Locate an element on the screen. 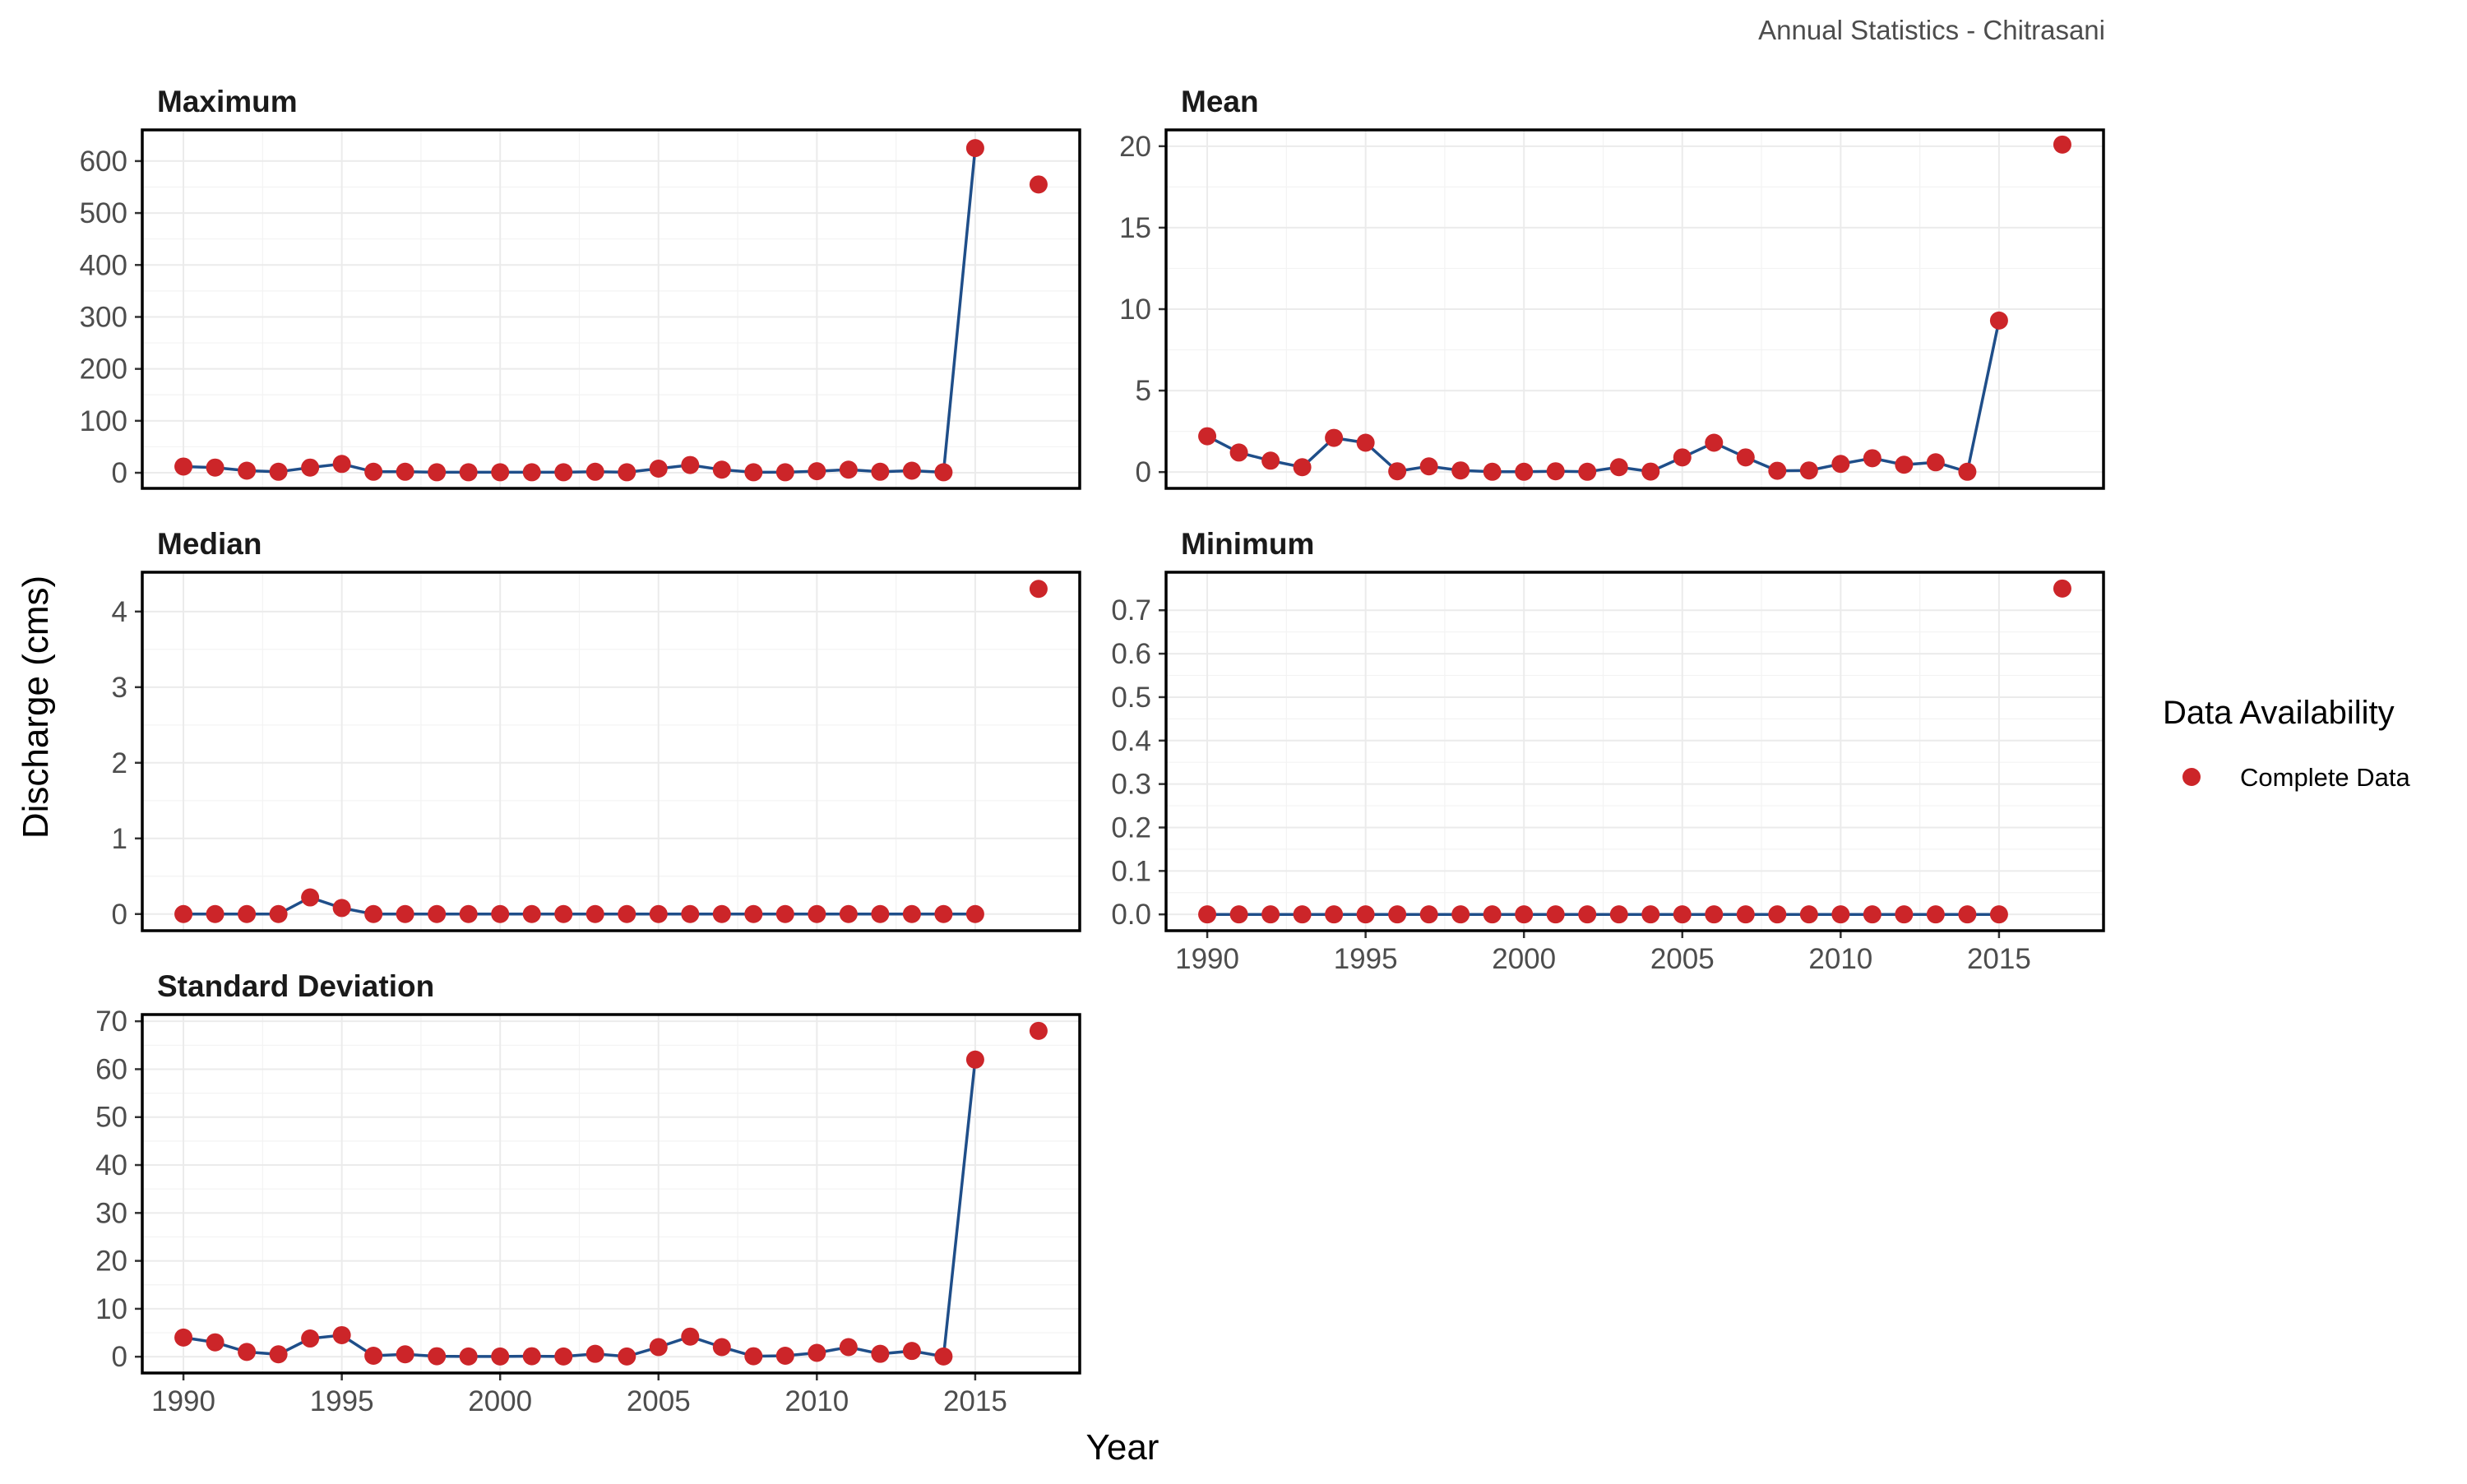  data-point-median-1999 is located at coordinates (468, 914).